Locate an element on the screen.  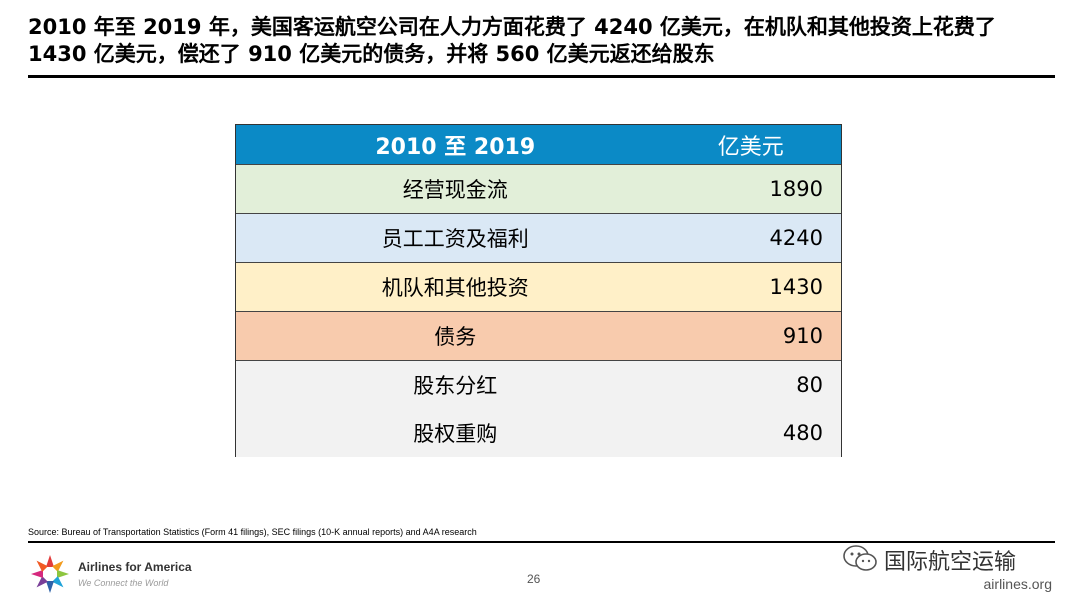
row-value: 480 is located at coordinates (802, 433).